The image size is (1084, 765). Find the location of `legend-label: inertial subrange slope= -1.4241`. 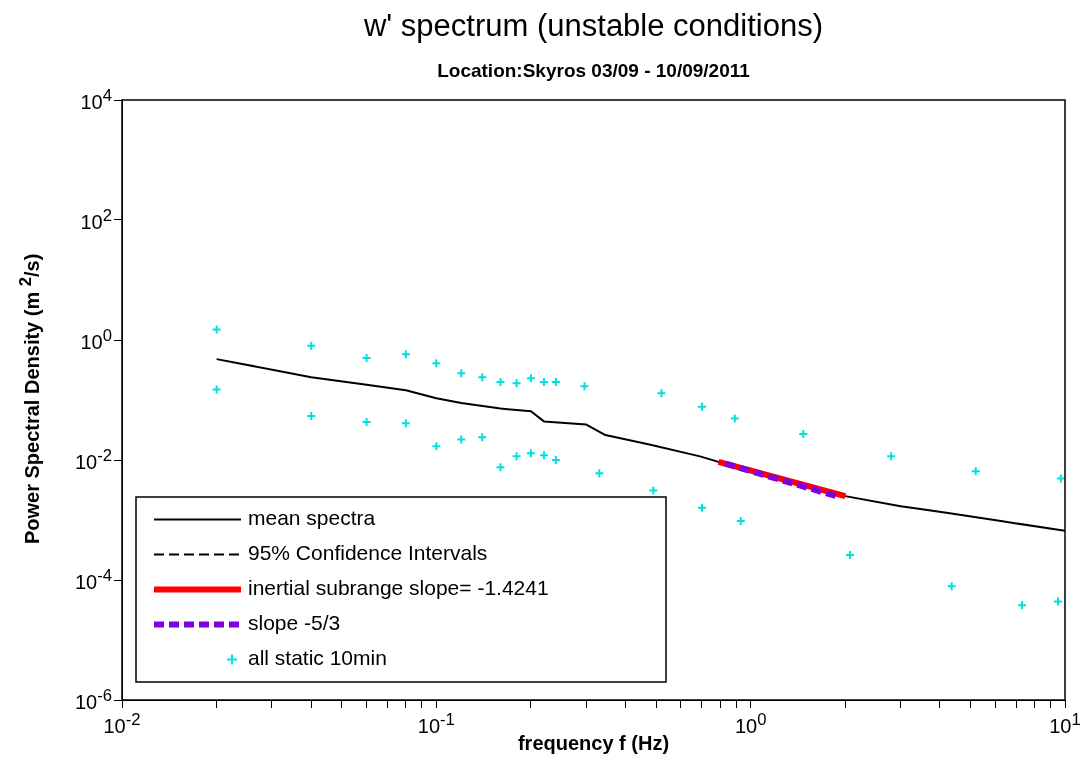

legend-label: inertial subrange slope= -1.4241 is located at coordinates (398, 588).